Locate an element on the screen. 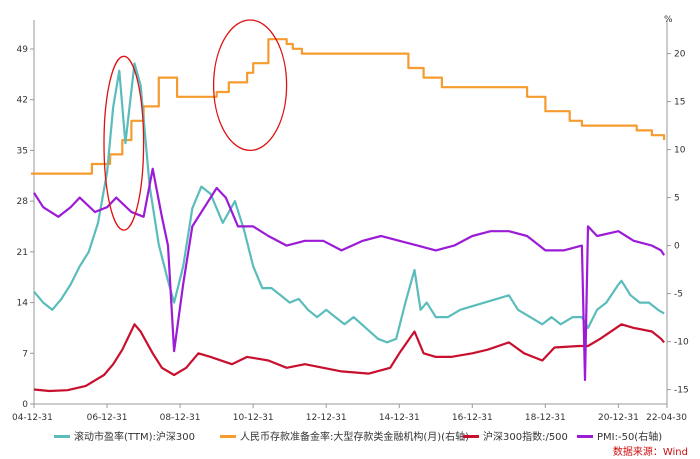  legend-swatch-pmi is located at coordinates (585, 436).